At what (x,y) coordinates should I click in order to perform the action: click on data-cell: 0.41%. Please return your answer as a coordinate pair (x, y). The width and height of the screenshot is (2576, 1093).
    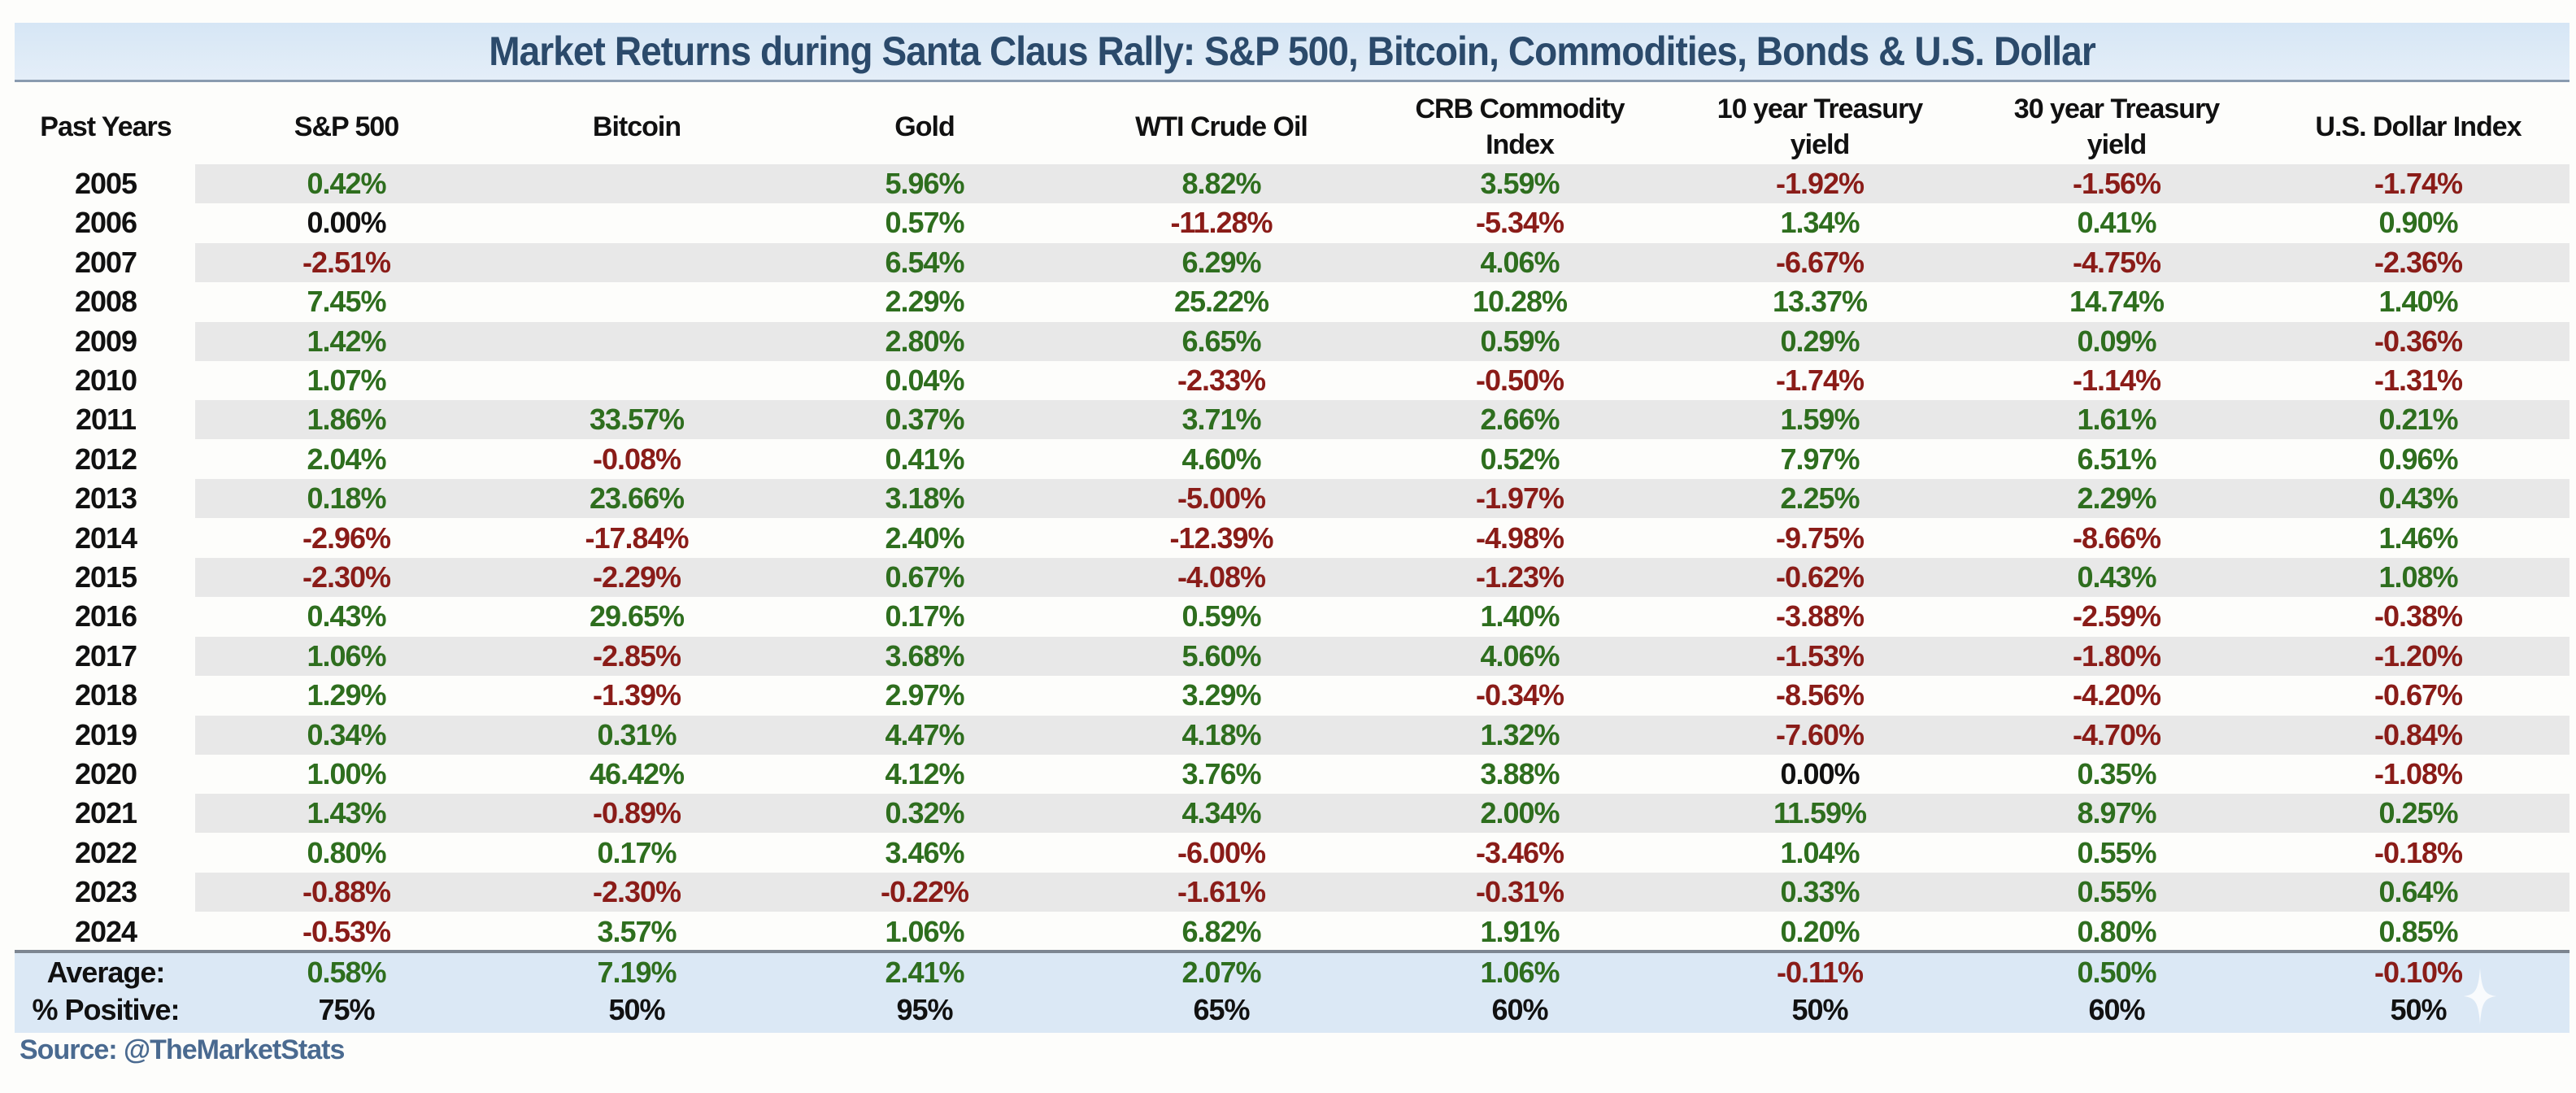
    Looking at the image, I should click on (924, 459).